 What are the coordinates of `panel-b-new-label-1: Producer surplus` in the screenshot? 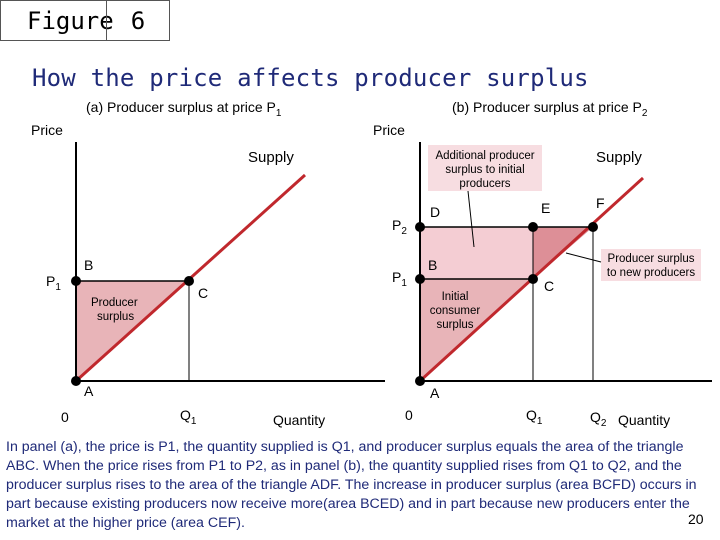 It's located at (651, 259).